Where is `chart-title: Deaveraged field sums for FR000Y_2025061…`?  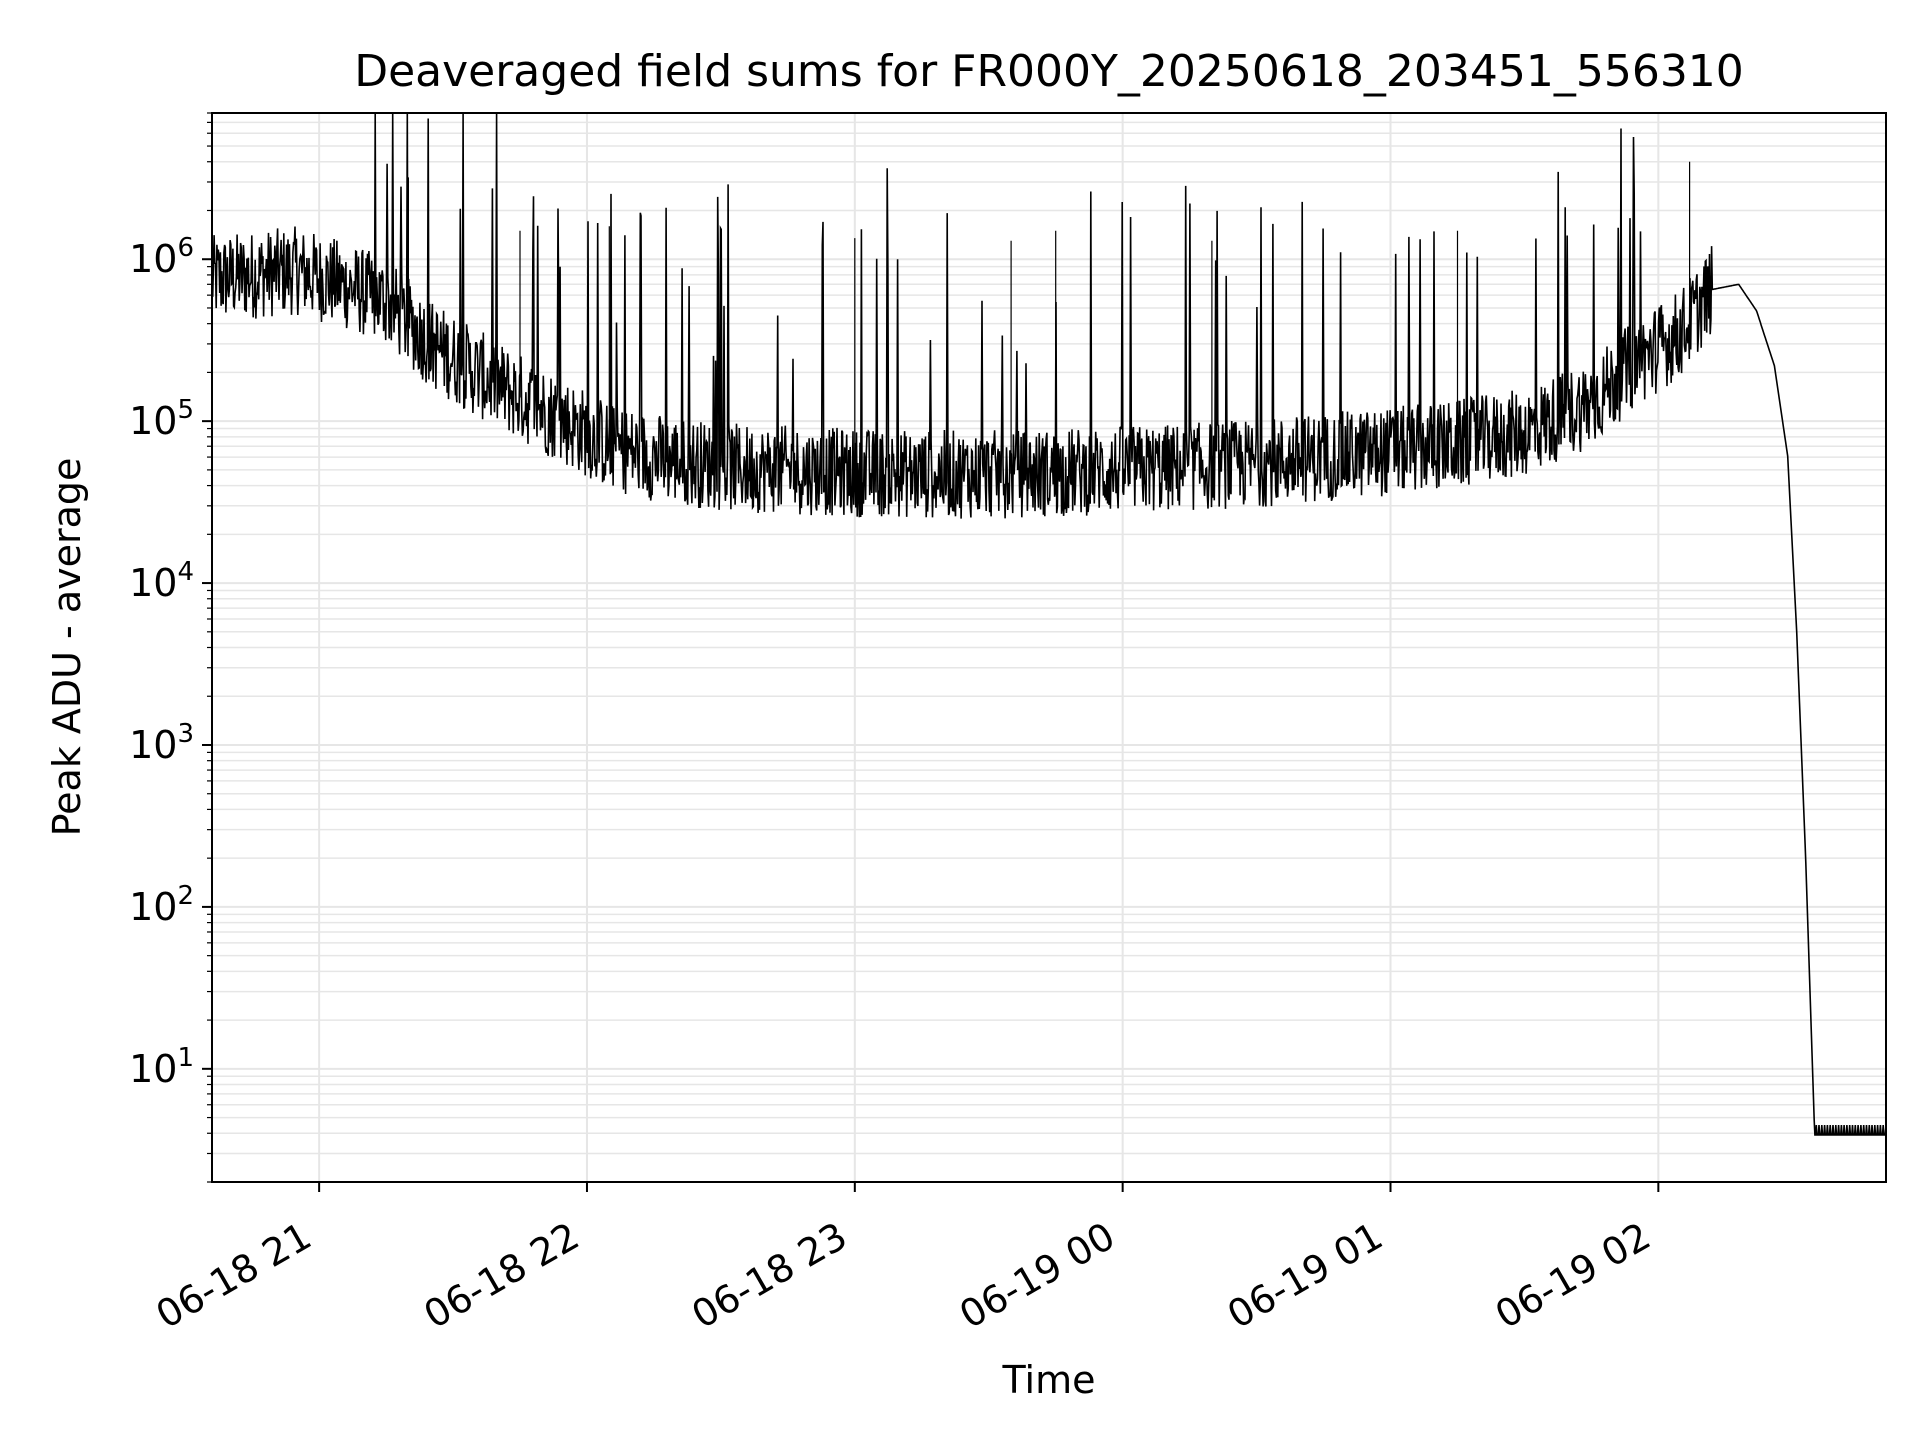
chart-title: Deaveraged field sums for FR000Y_2025061… is located at coordinates (1049, 71).